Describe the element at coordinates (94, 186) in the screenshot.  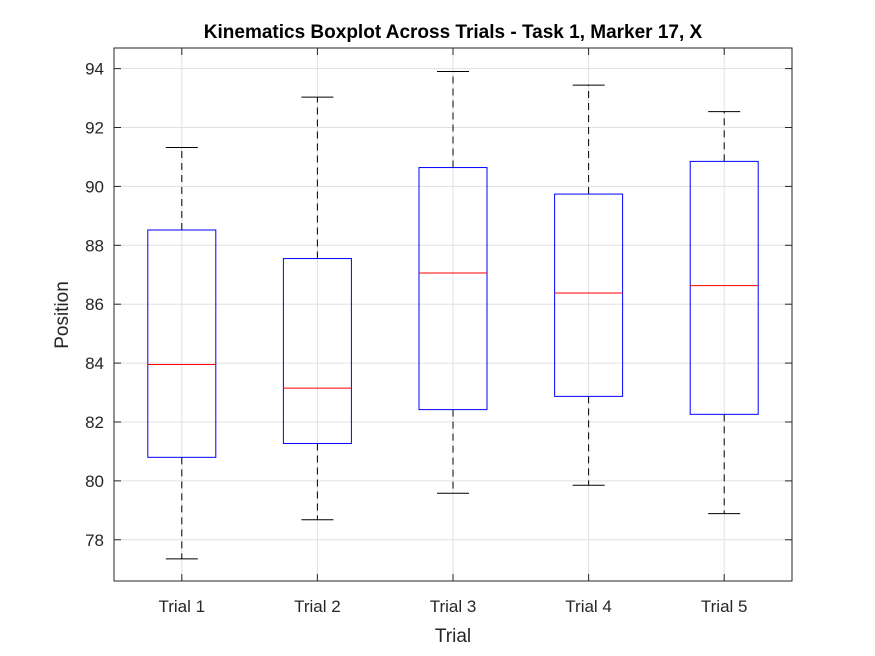
I see `y-tick-label: 90` at that location.